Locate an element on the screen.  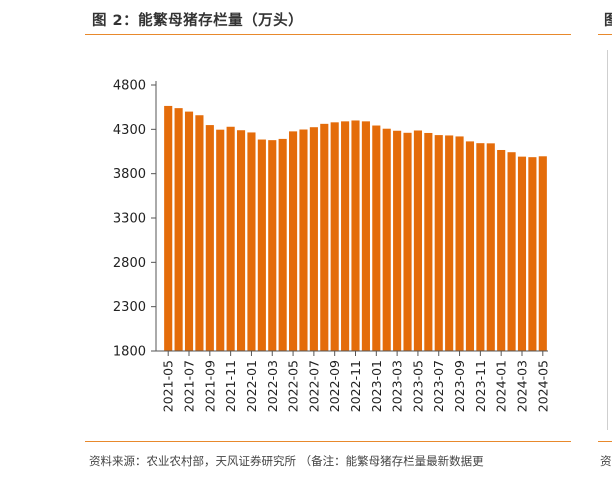
x-tick-label: 2021-05 is located at coordinates (168, 386).